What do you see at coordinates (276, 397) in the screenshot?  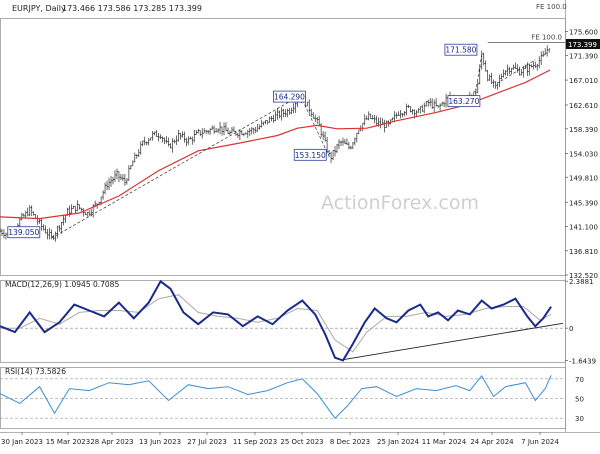 I see `rsi-line` at bounding box center [276, 397].